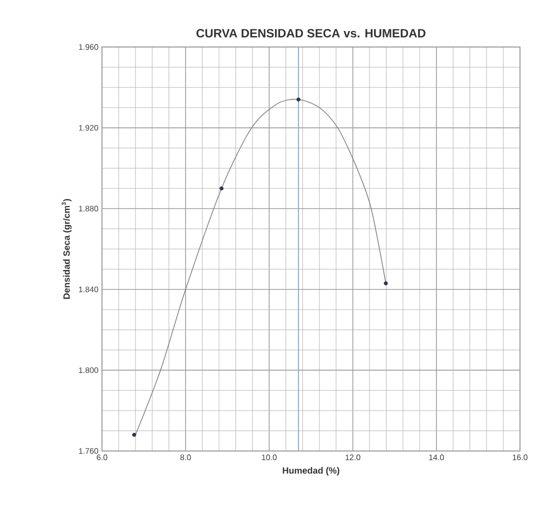  What do you see at coordinates (88, 370) in the screenshot?
I see `y-tick-label: 1.800` at bounding box center [88, 370].